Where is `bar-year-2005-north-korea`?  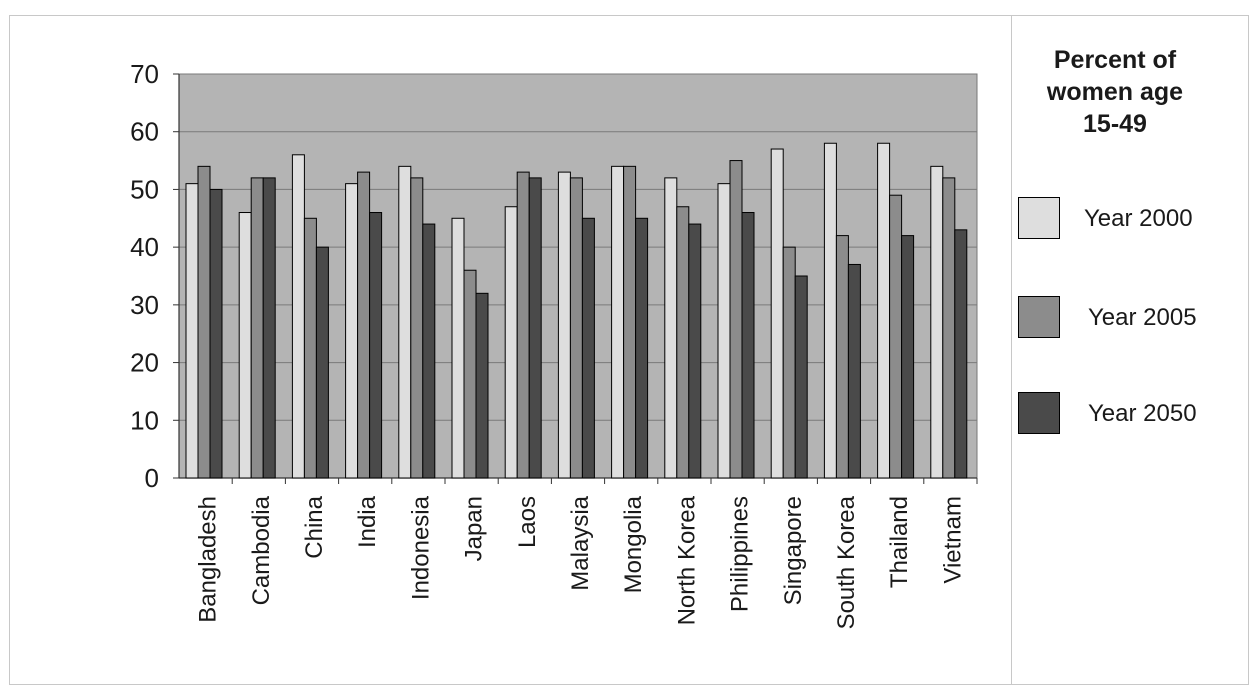
bar-year-2005-north-korea is located at coordinates (683, 342).